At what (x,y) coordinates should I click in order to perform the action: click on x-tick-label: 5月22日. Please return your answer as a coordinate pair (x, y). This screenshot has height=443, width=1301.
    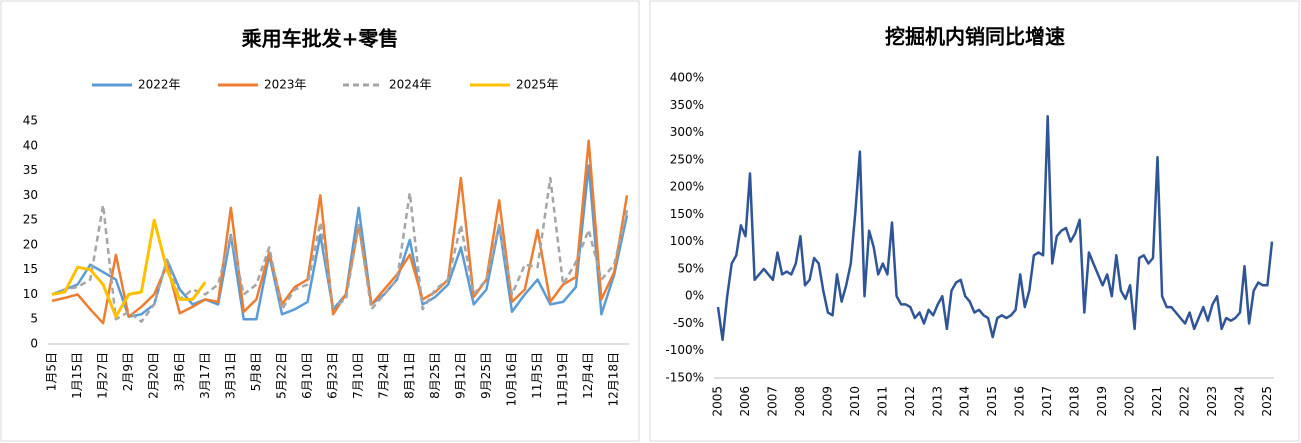
    Looking at the image, I should click on (282, 375).